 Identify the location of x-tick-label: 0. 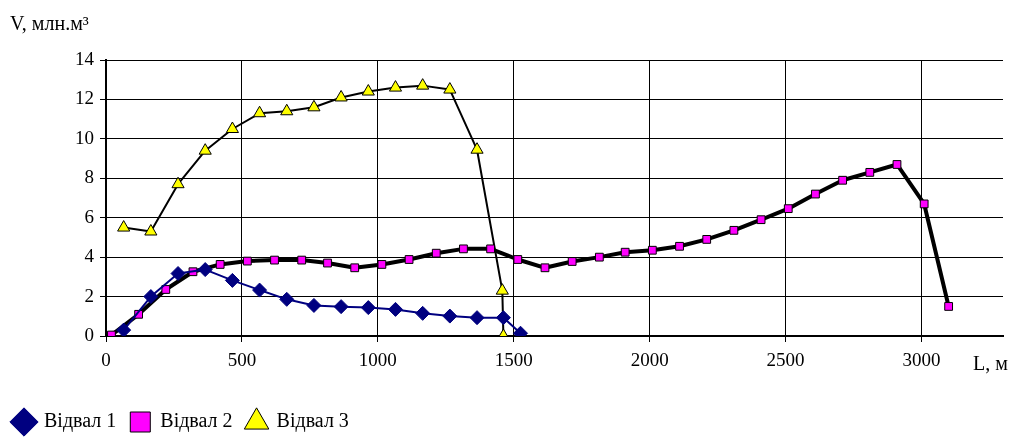
(106, 360).